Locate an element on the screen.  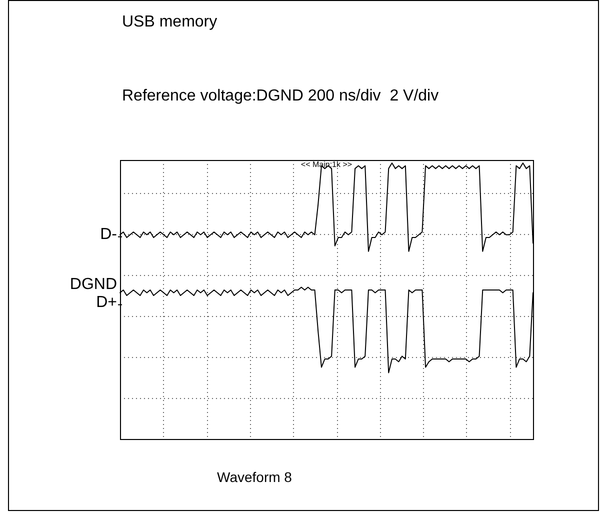
annotation: << Main:1k >> is located at coordinates (326, 165).